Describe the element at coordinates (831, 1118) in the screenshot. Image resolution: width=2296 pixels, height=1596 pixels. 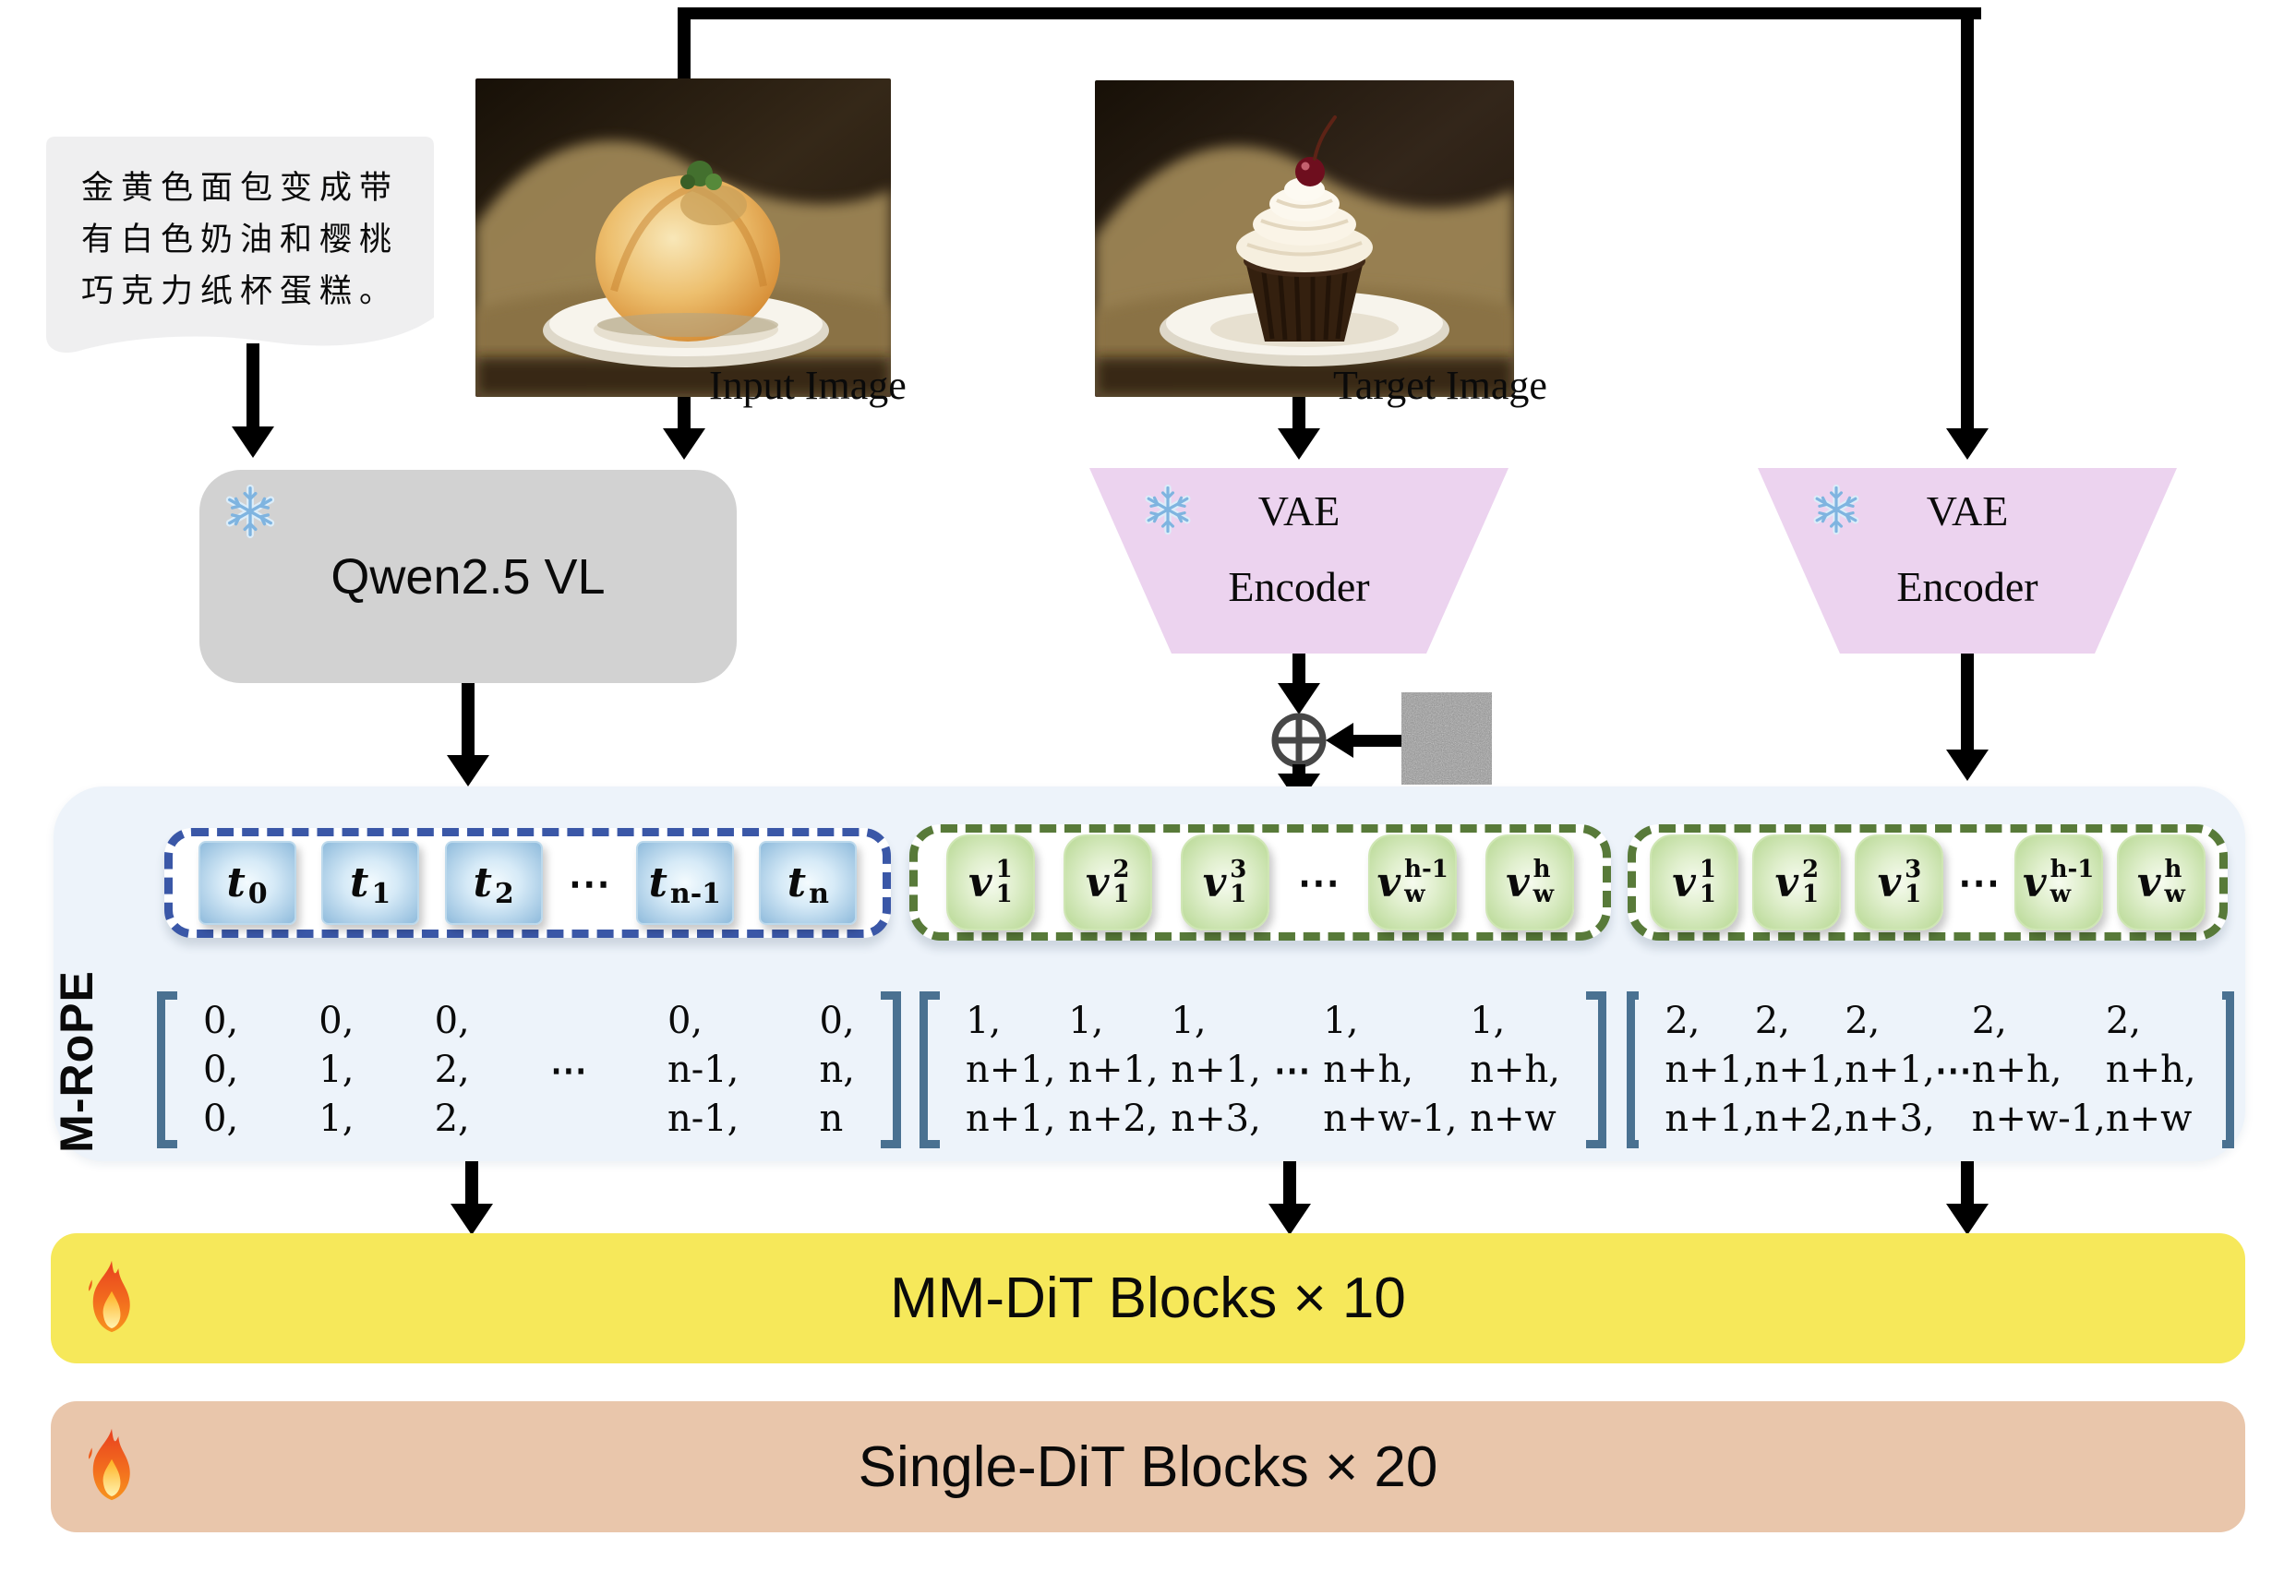
I see `matrix-cell: n` at that location.